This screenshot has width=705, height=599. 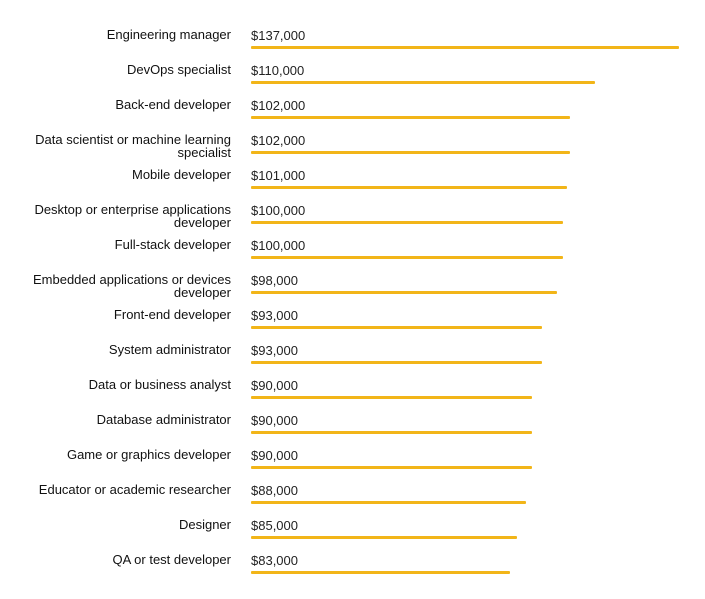 I want to click on value-label: $83,000, so click(x=274, y=560).